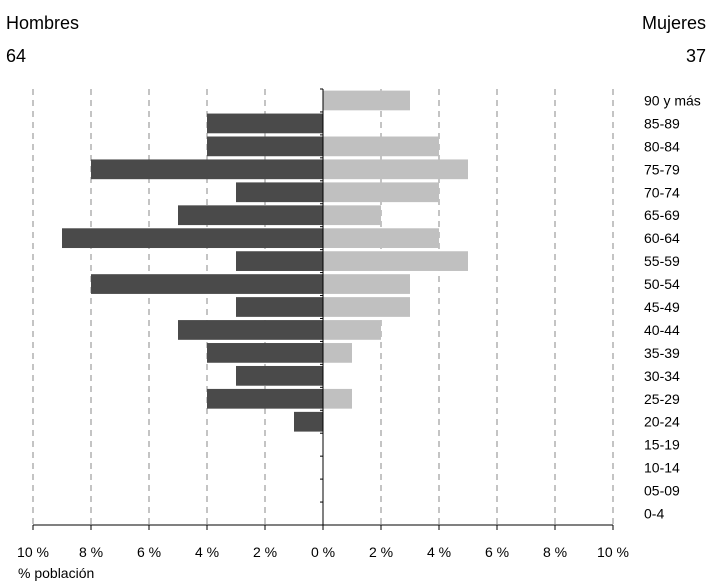 The image size is (710, 581). I want to click on category-label: 50-54, so click(662, 284).